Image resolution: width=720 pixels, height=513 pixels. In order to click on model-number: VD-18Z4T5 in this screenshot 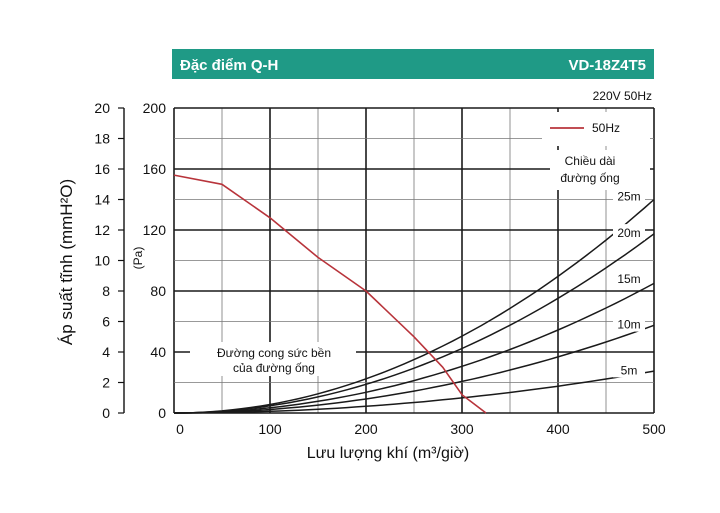, I will do `click(607, 65)`.